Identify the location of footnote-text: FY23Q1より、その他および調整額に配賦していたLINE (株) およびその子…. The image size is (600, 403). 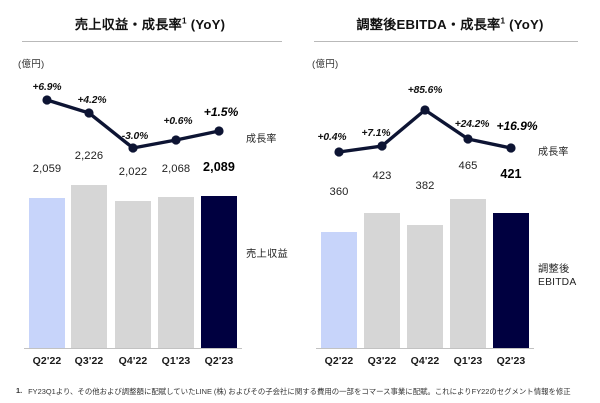
(299, 391).